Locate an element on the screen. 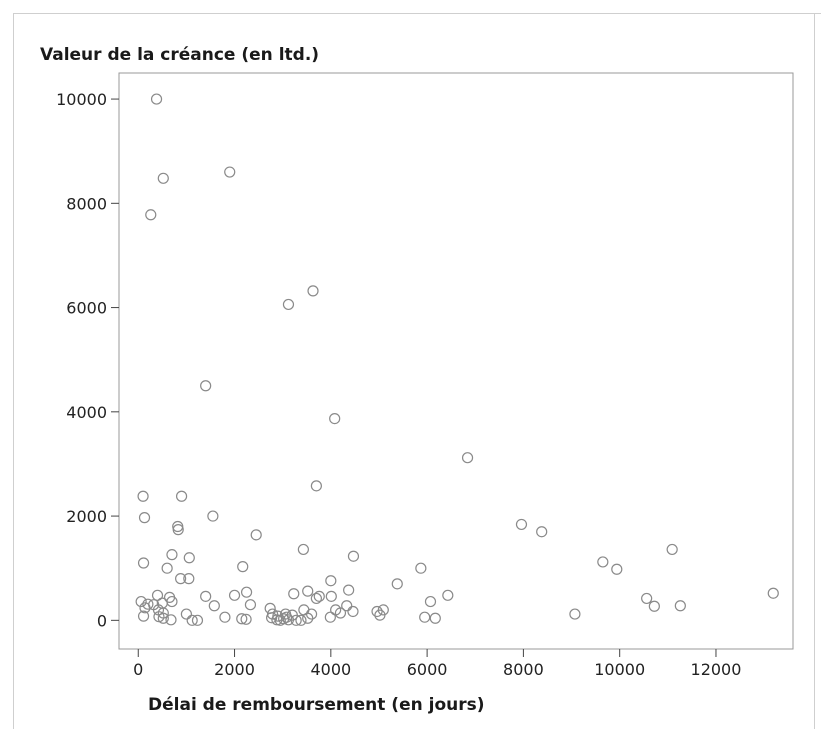  y-tick-label: 2000 is located at coordinates (86, 516).